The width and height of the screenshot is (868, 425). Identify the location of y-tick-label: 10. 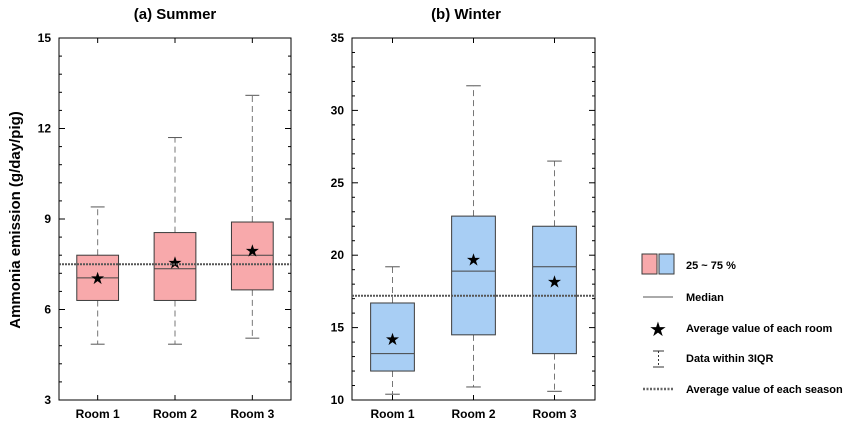
(338, 400).